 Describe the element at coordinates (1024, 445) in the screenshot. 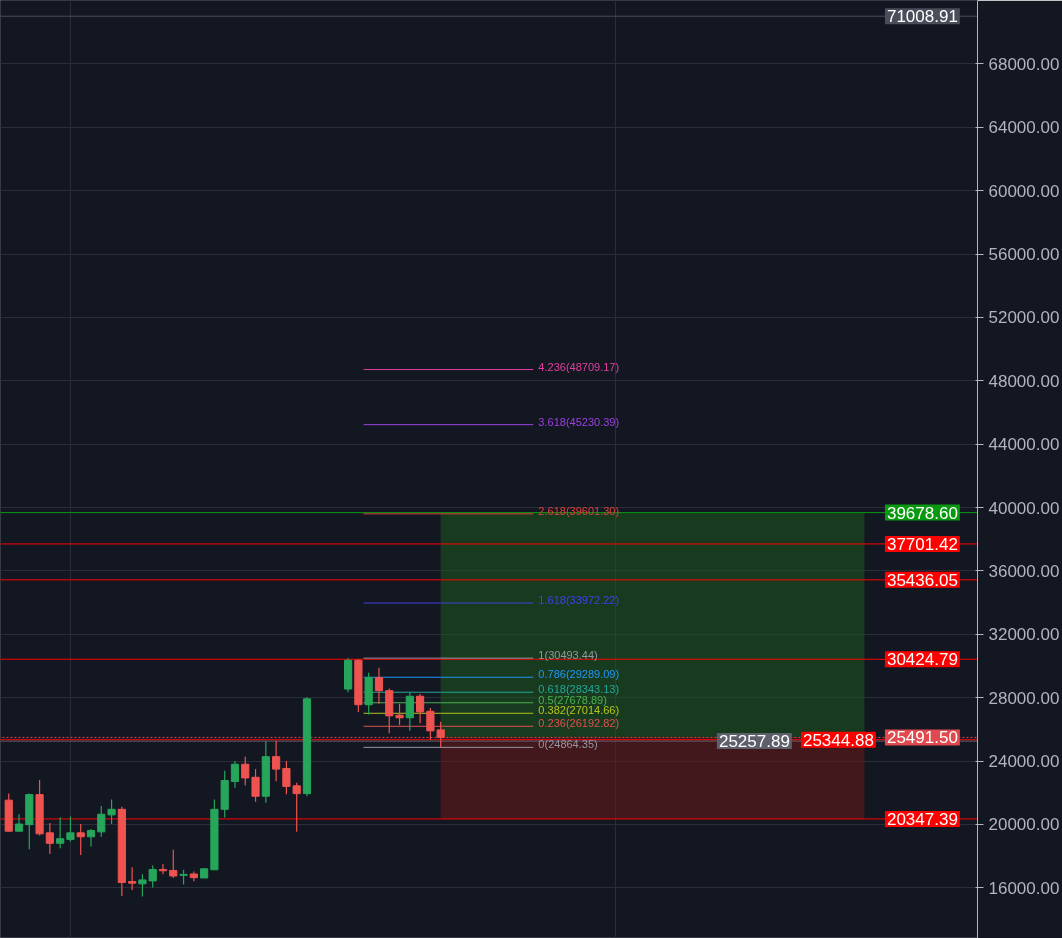

I see `y-tick-label: 44000.00` at that location.